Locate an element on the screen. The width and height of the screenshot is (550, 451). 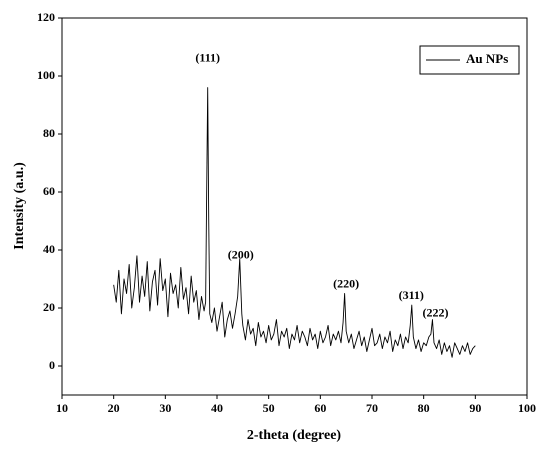
x-tick-label: 100 is located at coordinates (527, 408).